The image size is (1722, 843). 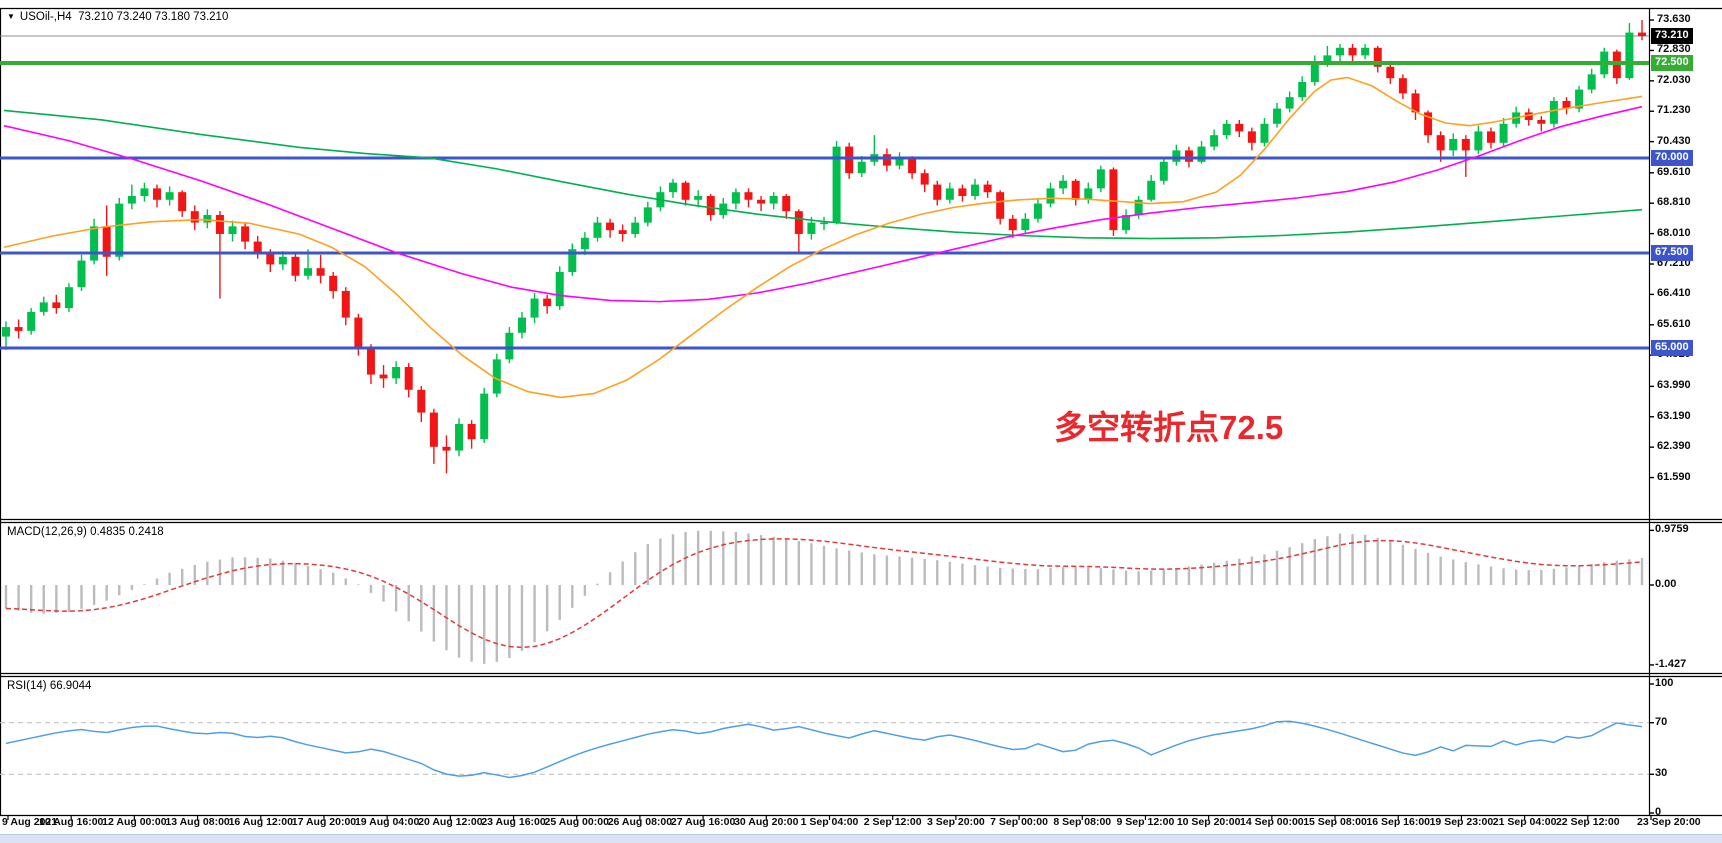 I want to click on window-bottom-edge, so click(x=861, y=838).